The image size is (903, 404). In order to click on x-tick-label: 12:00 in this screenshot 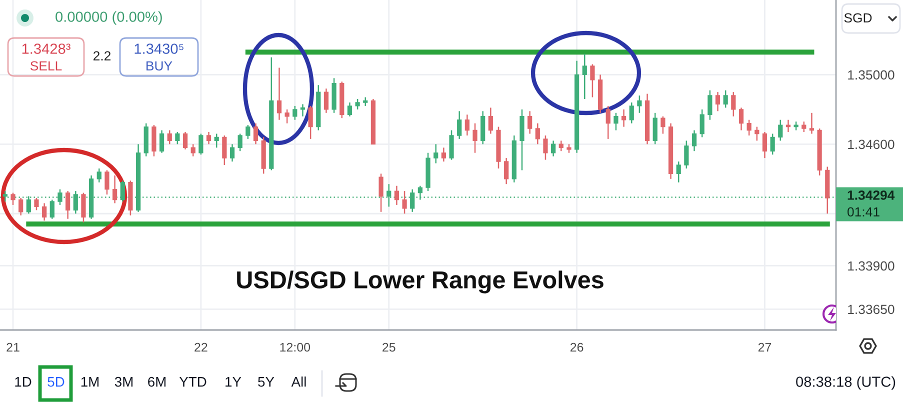, I will do `click(295, 347)`.